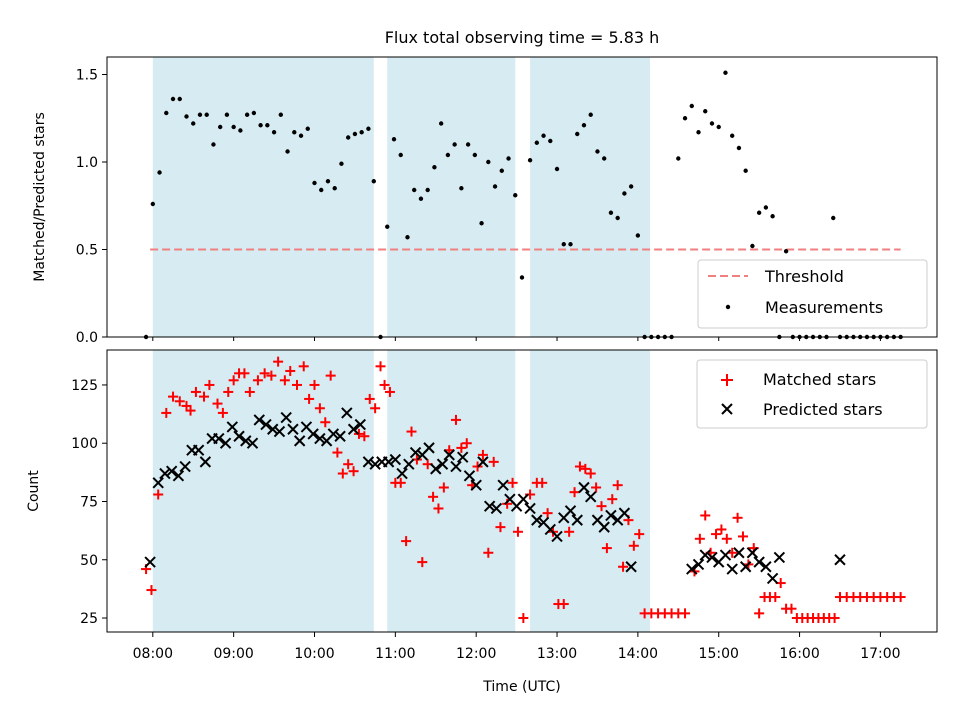  What do you see at coordinates (87, 251) in the screenshot?
I see `ratio-y-tick-label: 0.5` at bounding box center [87, 251].